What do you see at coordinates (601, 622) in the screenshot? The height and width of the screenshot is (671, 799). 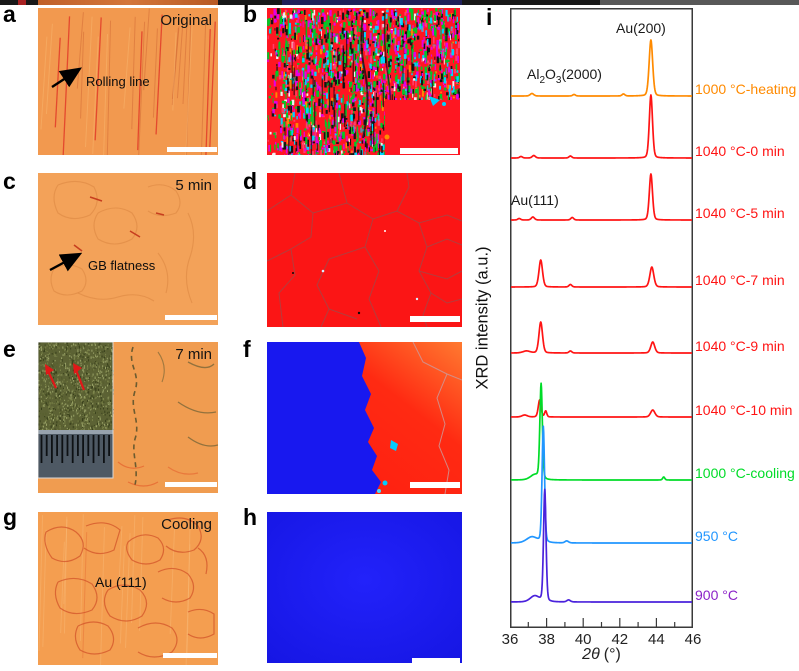 I see `x-axis-ticks` at bounding box center [601, 622].